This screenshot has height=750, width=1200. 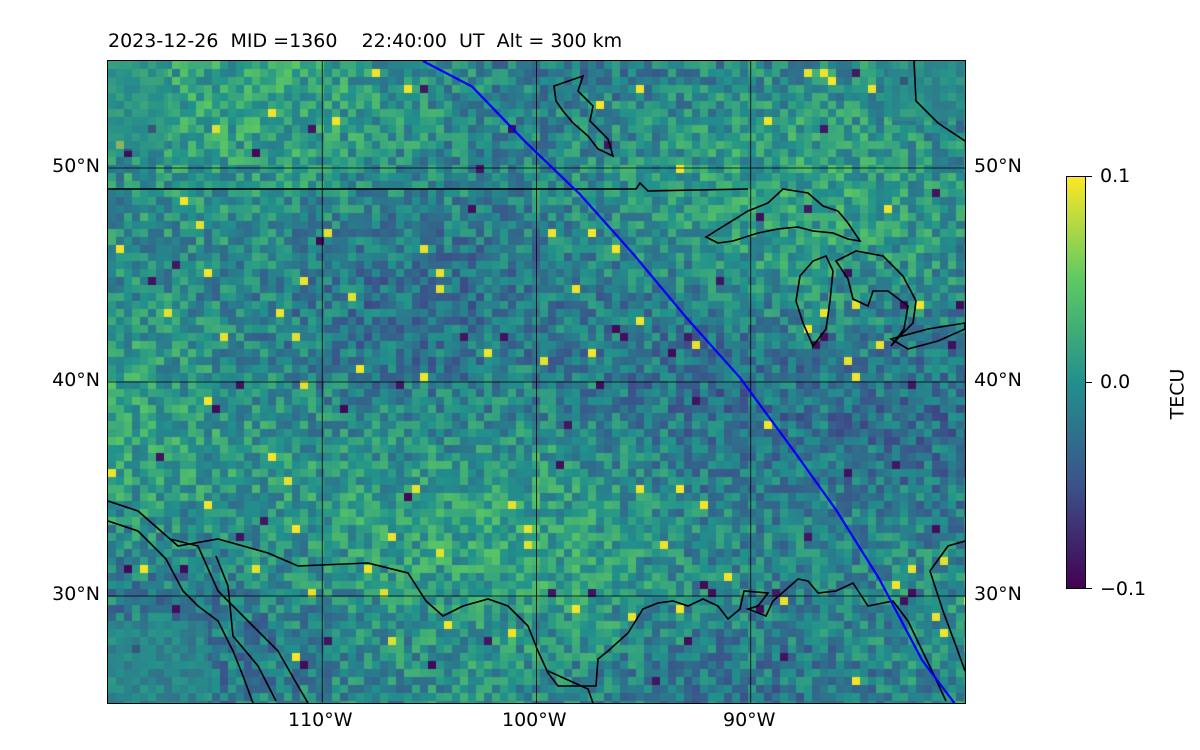 What do you see at coordinates (1123, 589) in the screenshot?
I see `colorbar-label-min: −0.1` at bounding box center [1123, 589].